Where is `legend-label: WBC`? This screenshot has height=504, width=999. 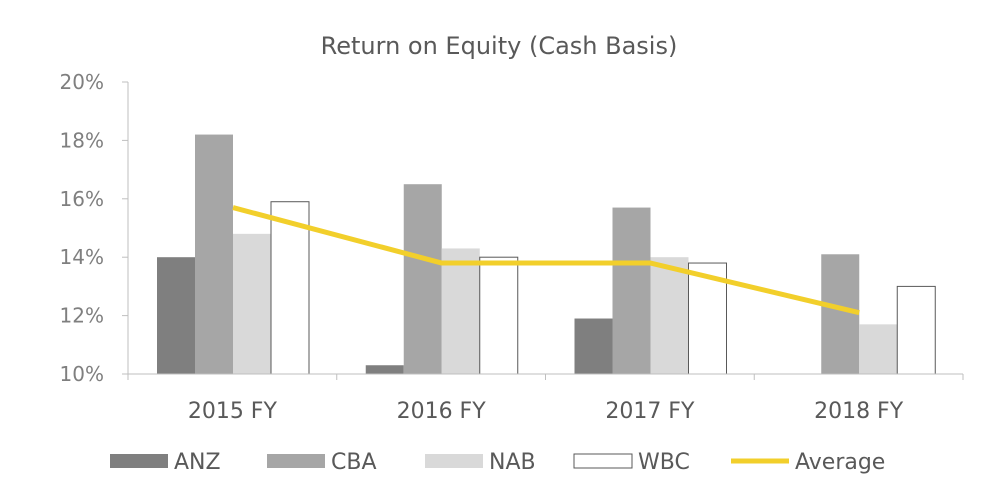
legend-label: WBC is located at coordinates (664, 462).